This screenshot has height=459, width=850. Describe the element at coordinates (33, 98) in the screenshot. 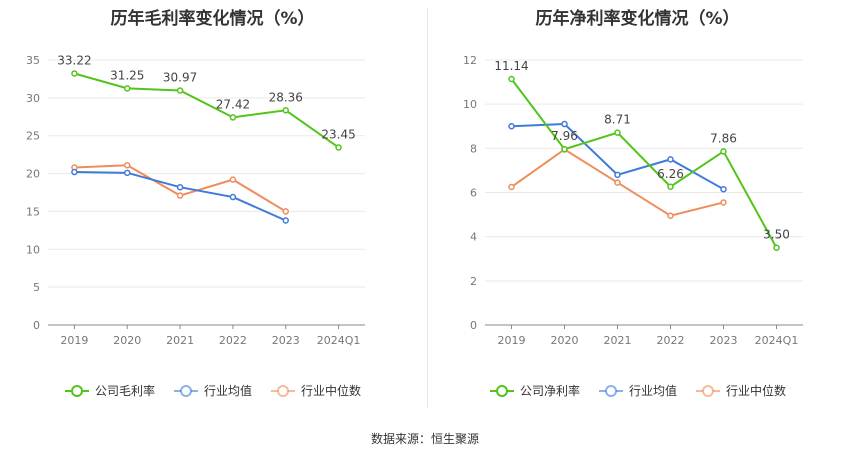

I see `y-tick-label: 30` at that location.